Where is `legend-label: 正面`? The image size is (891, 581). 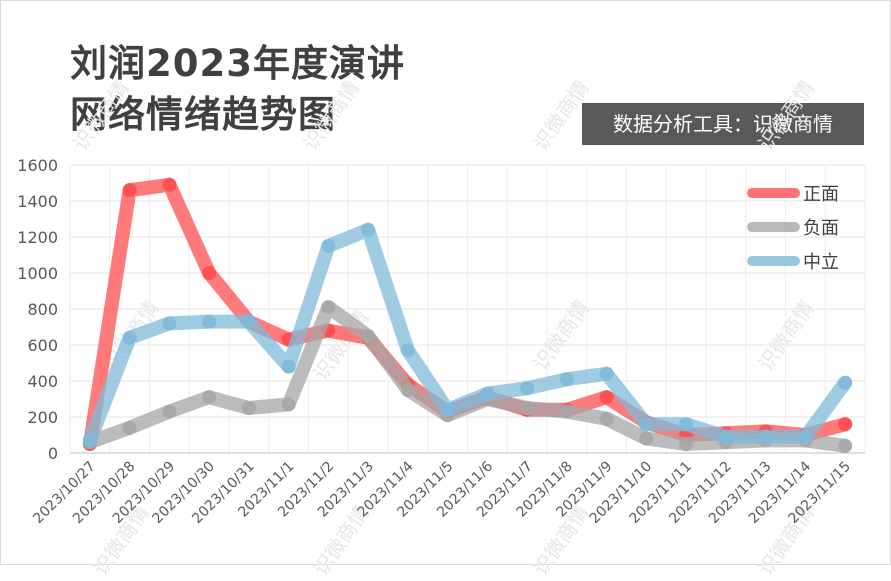 legend-label: 正面 is located at coordinates (821, 194).